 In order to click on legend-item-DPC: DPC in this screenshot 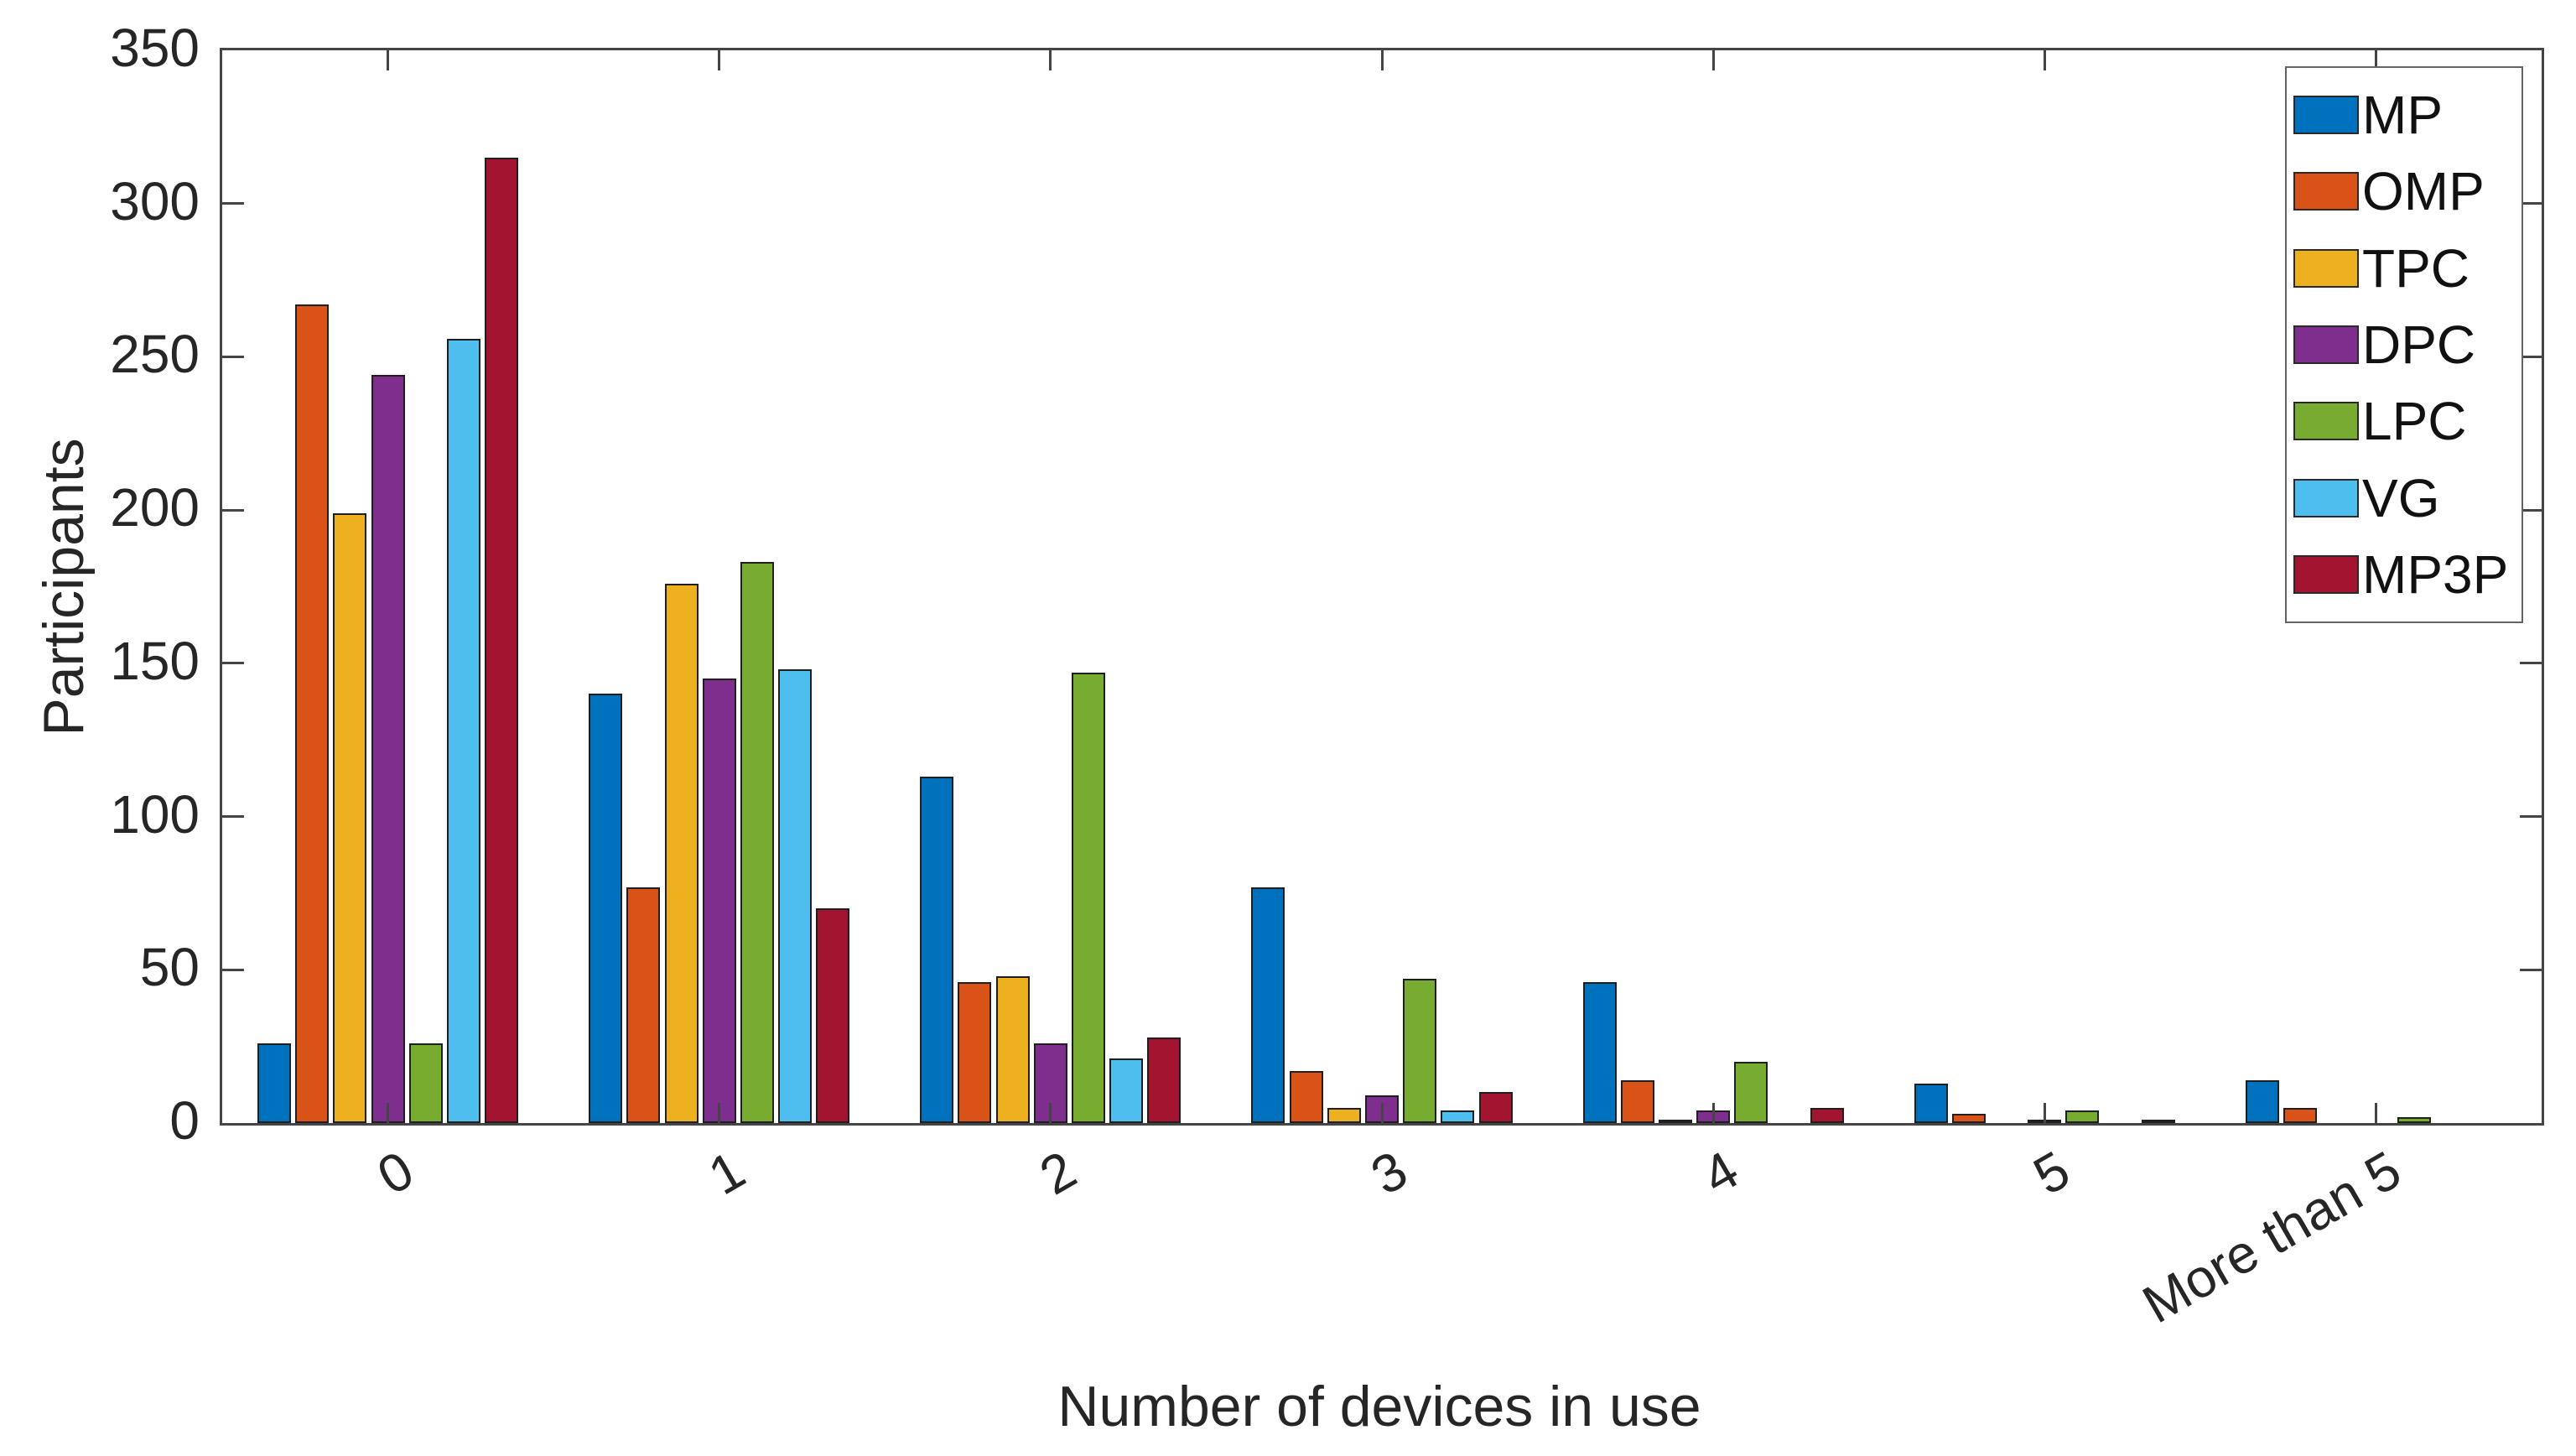, I will do `click(2404, 345)`.